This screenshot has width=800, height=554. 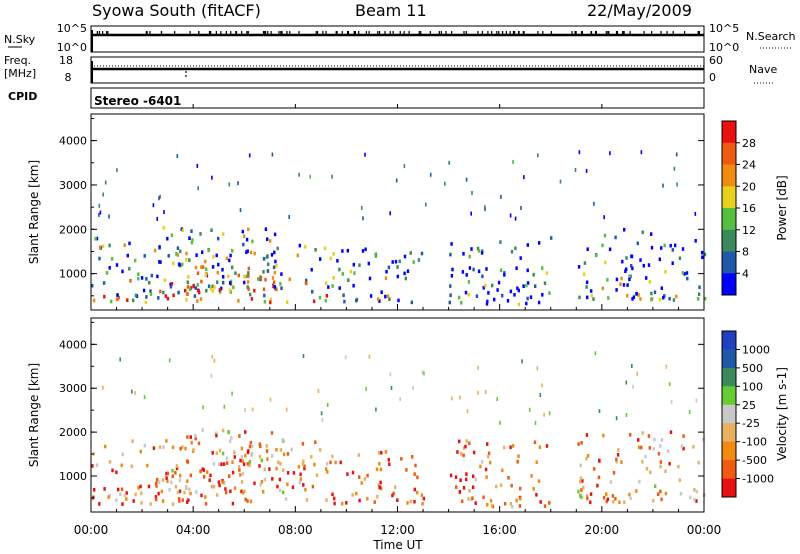 I want to click on nsky-panel, so click(x=397, y=39).